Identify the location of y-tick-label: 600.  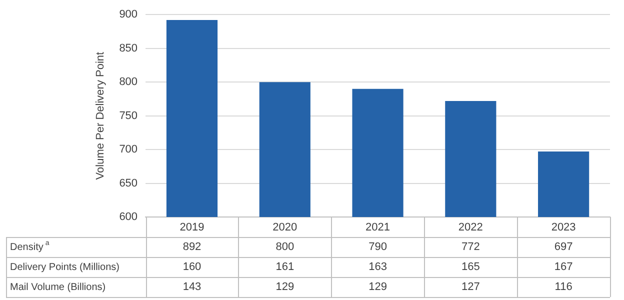
(128, 217).